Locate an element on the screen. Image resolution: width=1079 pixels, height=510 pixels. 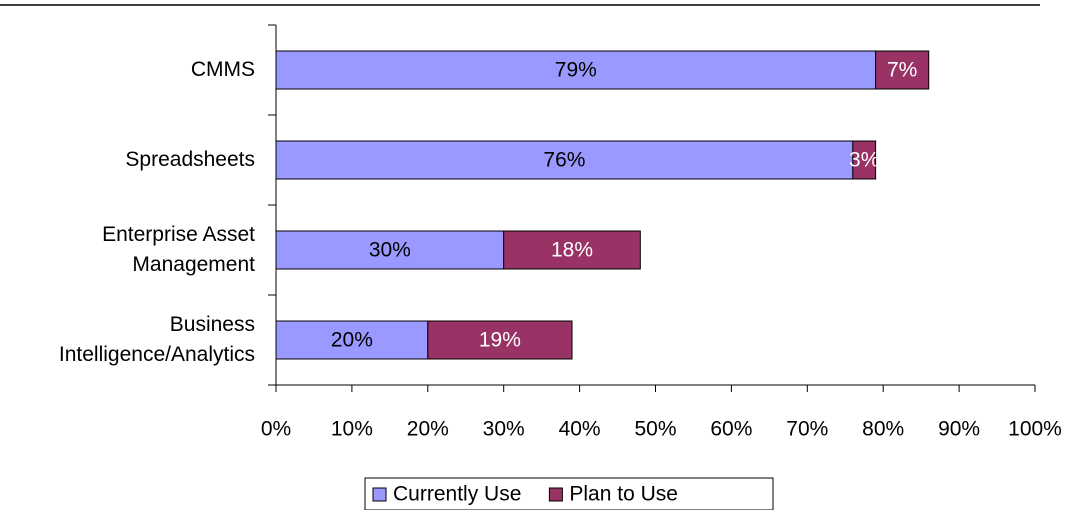
category-label: Spreadsheets is located at coordinates (190, 159).